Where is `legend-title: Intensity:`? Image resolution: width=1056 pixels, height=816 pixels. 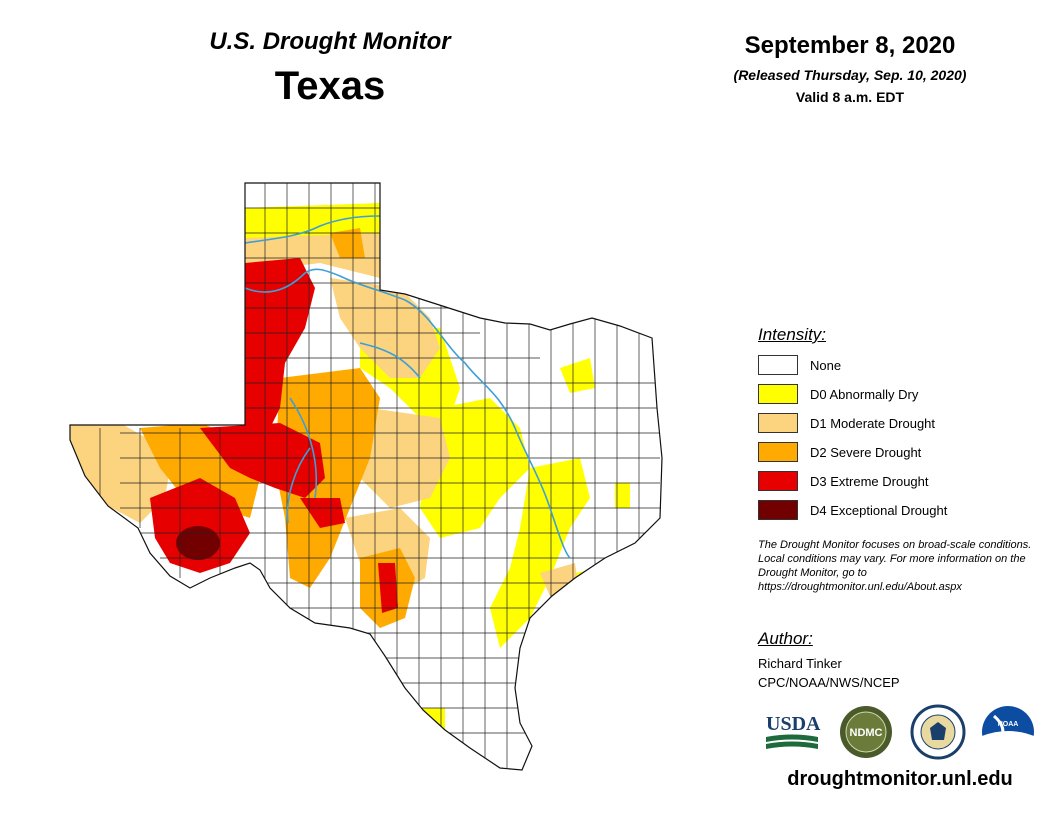
legend-title: Intensity: is located at coordinates (792, 334).